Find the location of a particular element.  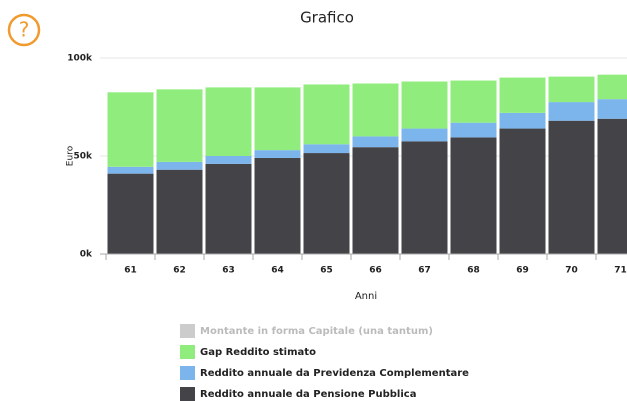

y-tick-label: 100k is located at coordinates (80, 59).